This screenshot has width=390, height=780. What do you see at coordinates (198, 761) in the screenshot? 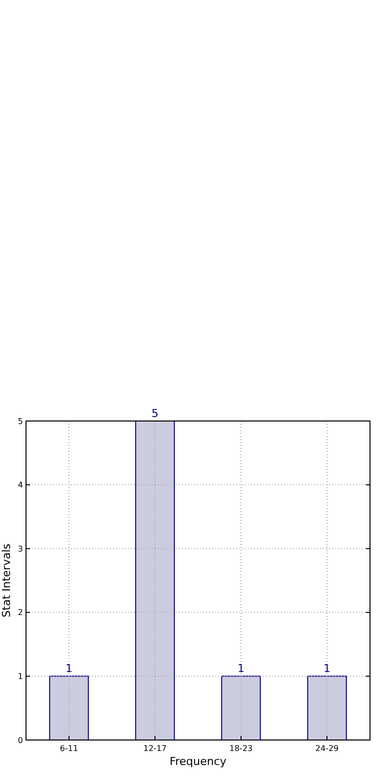
I see `x-axis-title: Frequency` at bounding box center [198, 761].